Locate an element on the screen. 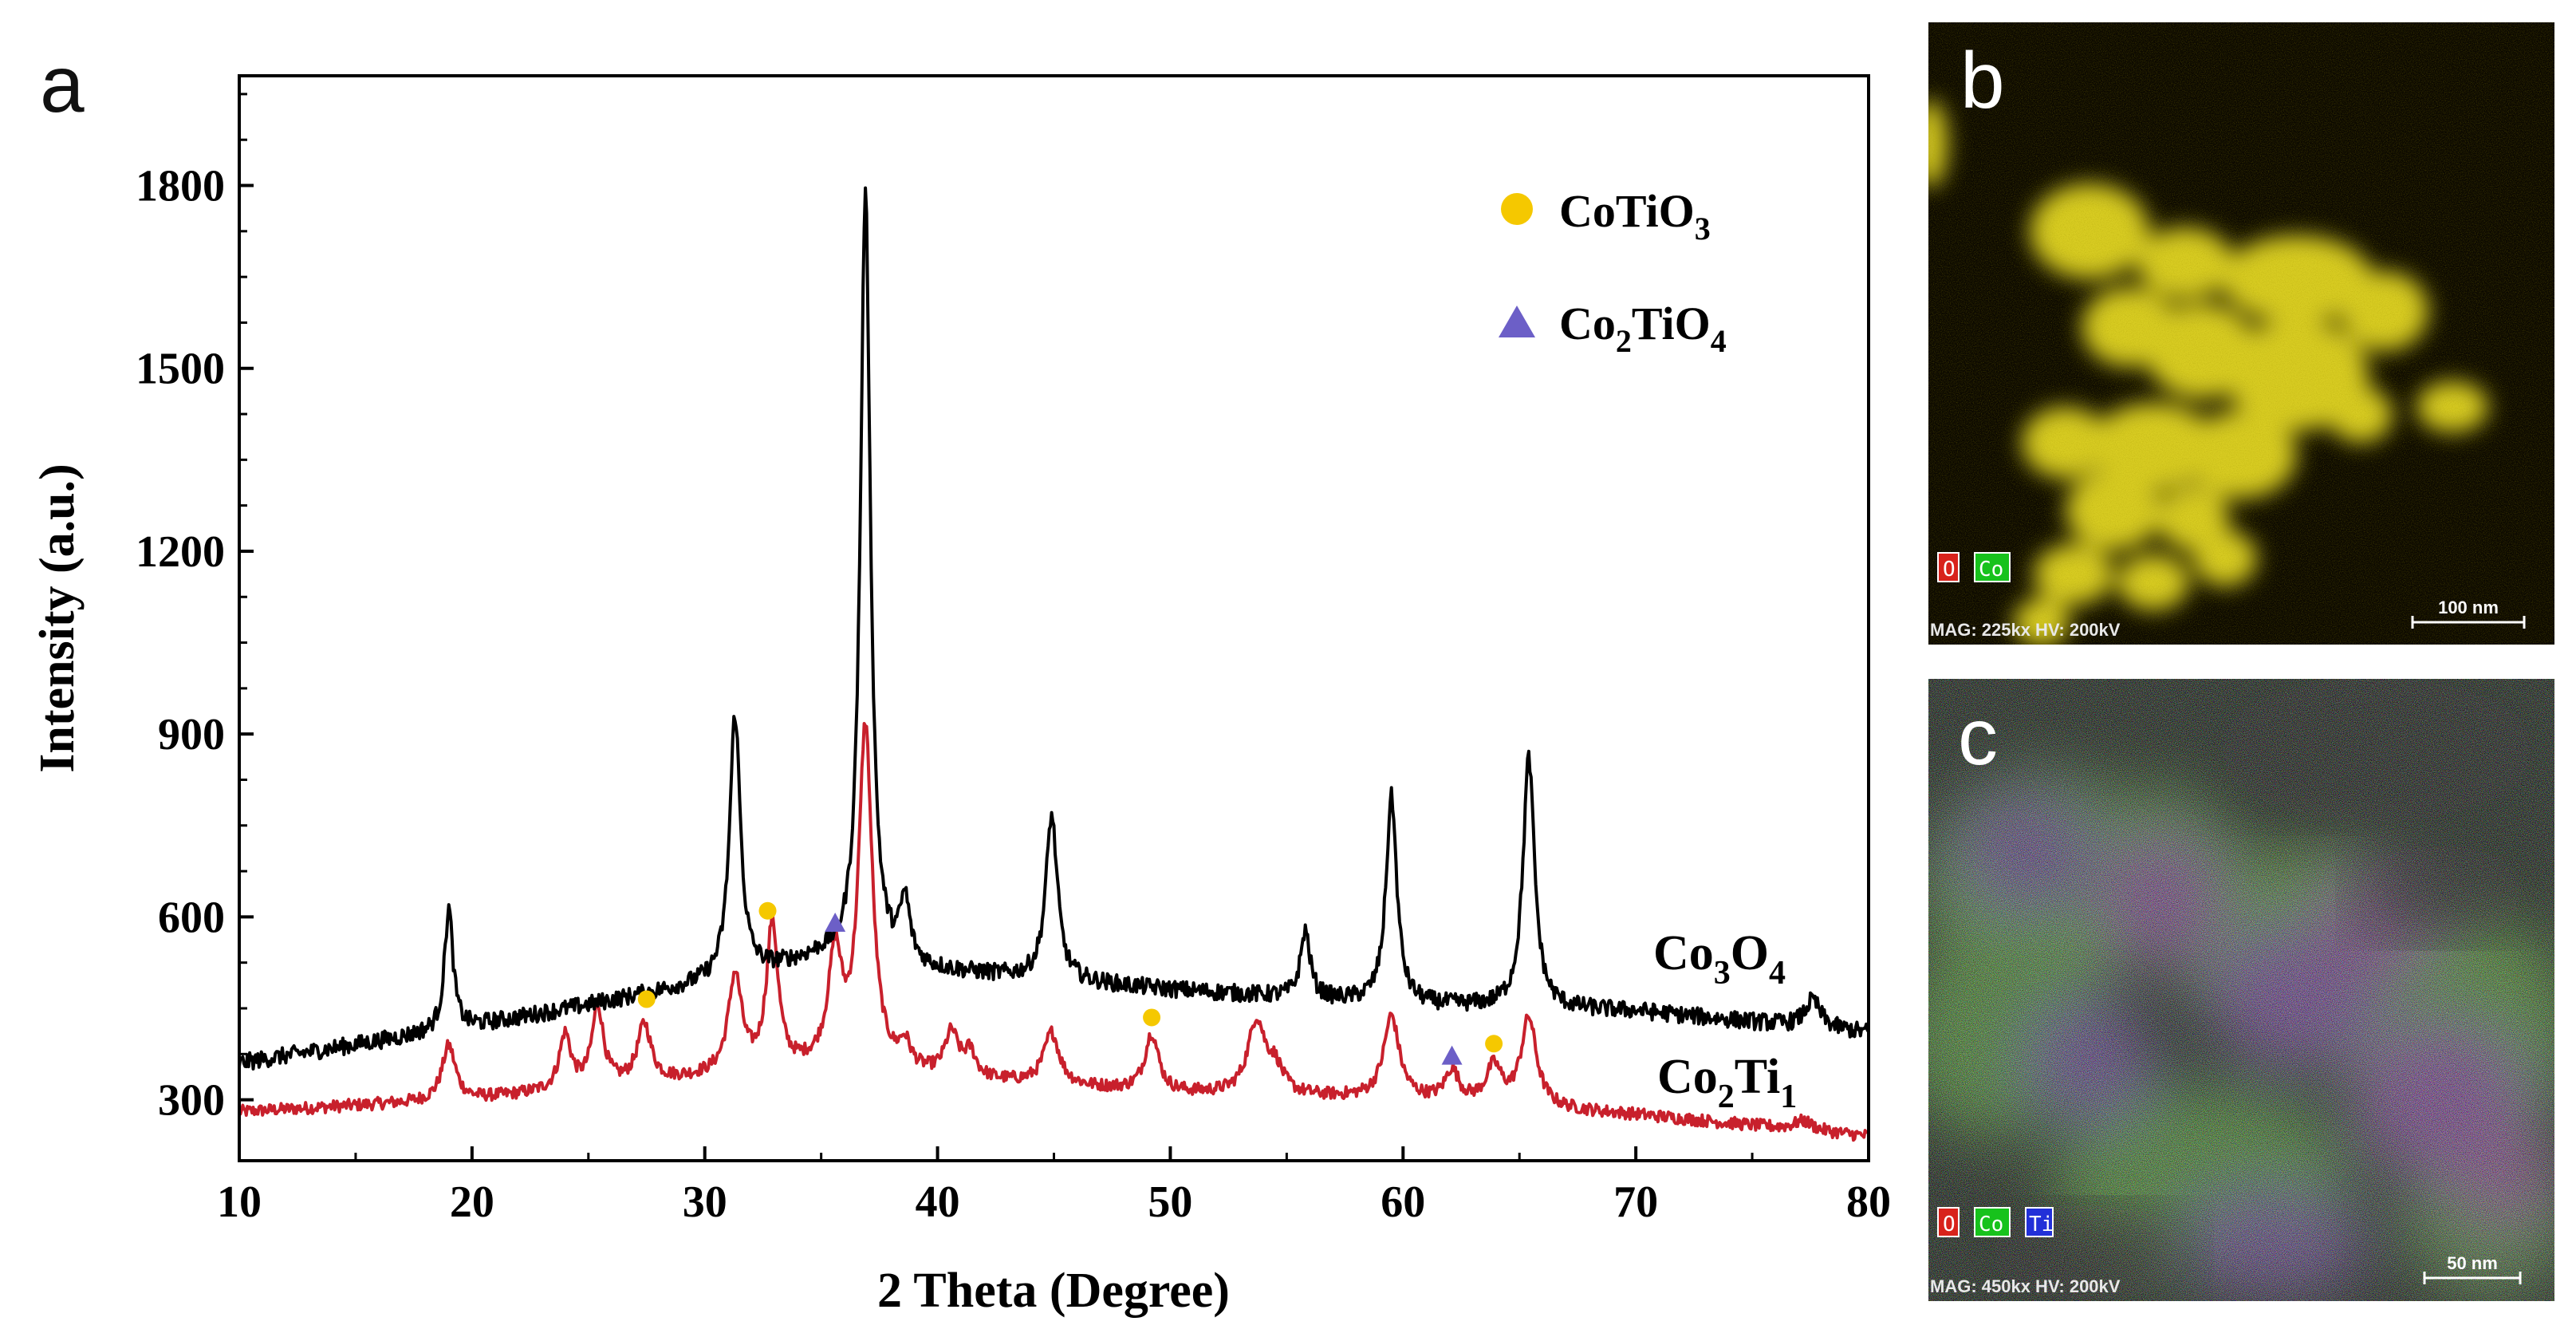 The width and height of the screenshot is (2576, 1337). map-c-legend-o: O is located at coordinates (1949, 1224).